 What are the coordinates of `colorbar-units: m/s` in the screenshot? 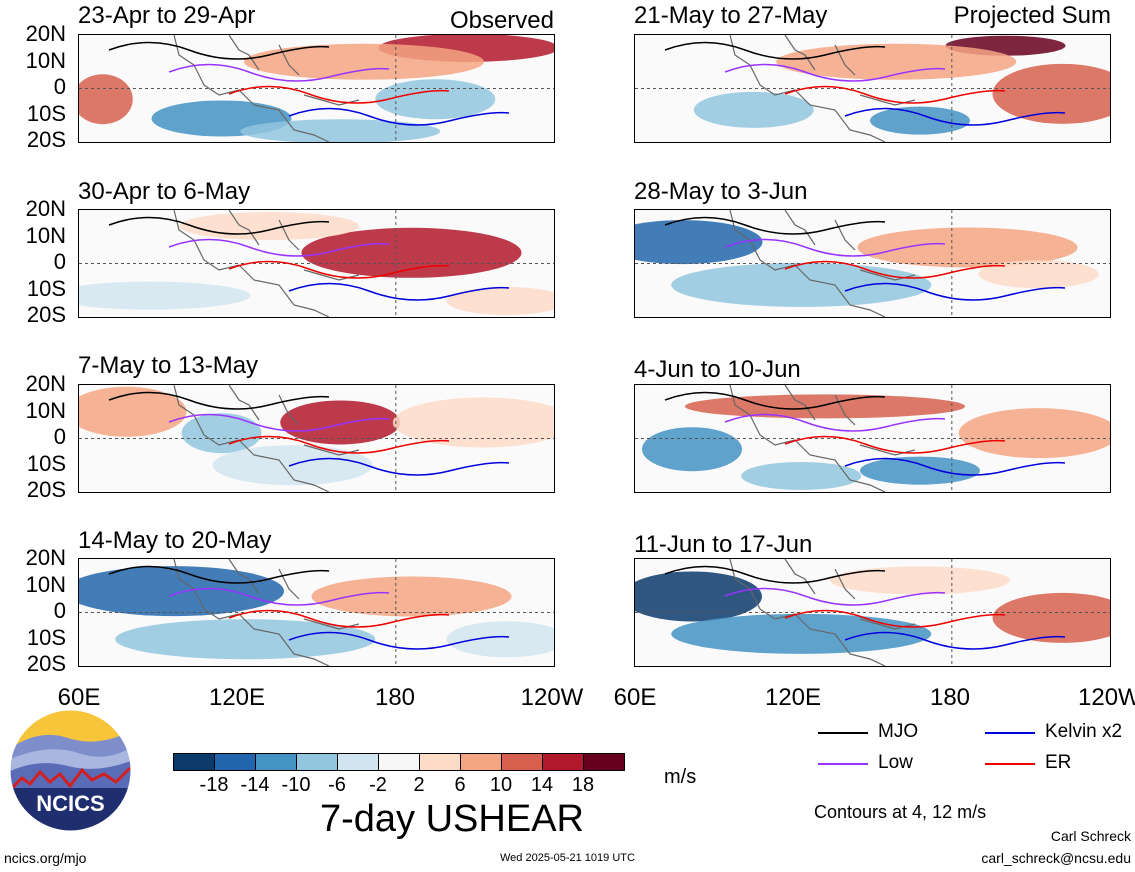 It's located at (680, 777).